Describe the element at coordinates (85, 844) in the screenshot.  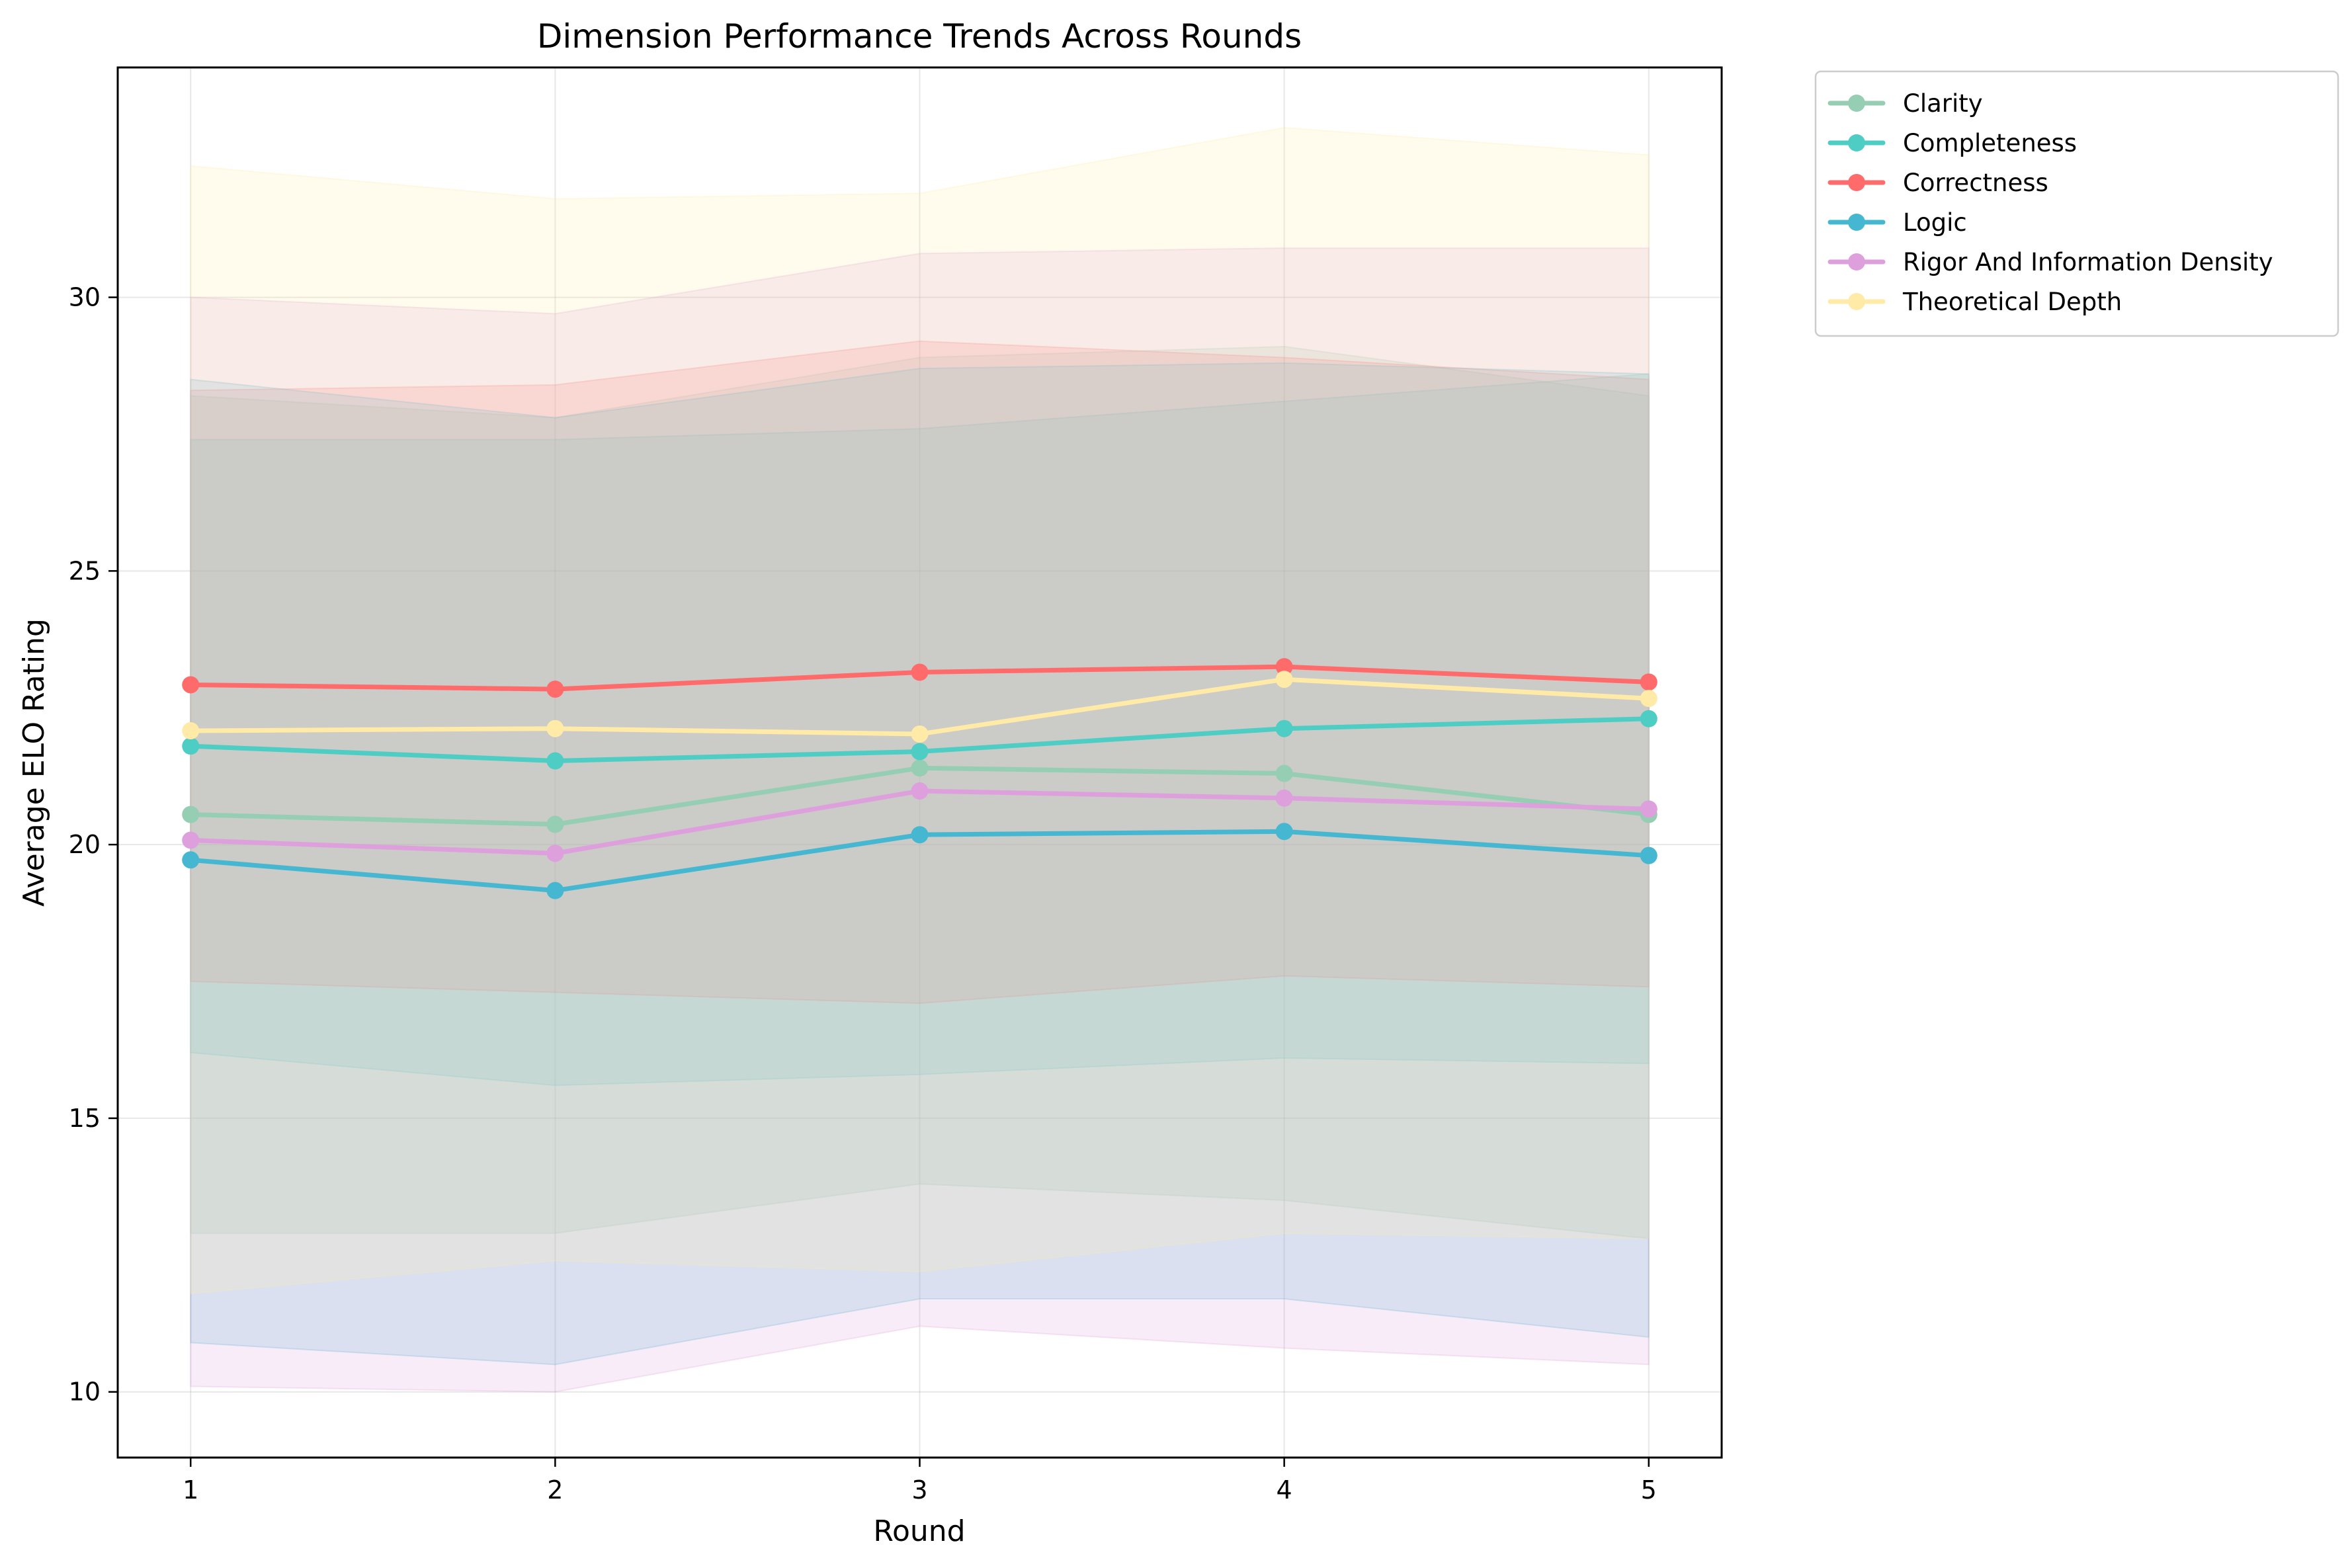
I see `y-tick-label: 20` at that location.